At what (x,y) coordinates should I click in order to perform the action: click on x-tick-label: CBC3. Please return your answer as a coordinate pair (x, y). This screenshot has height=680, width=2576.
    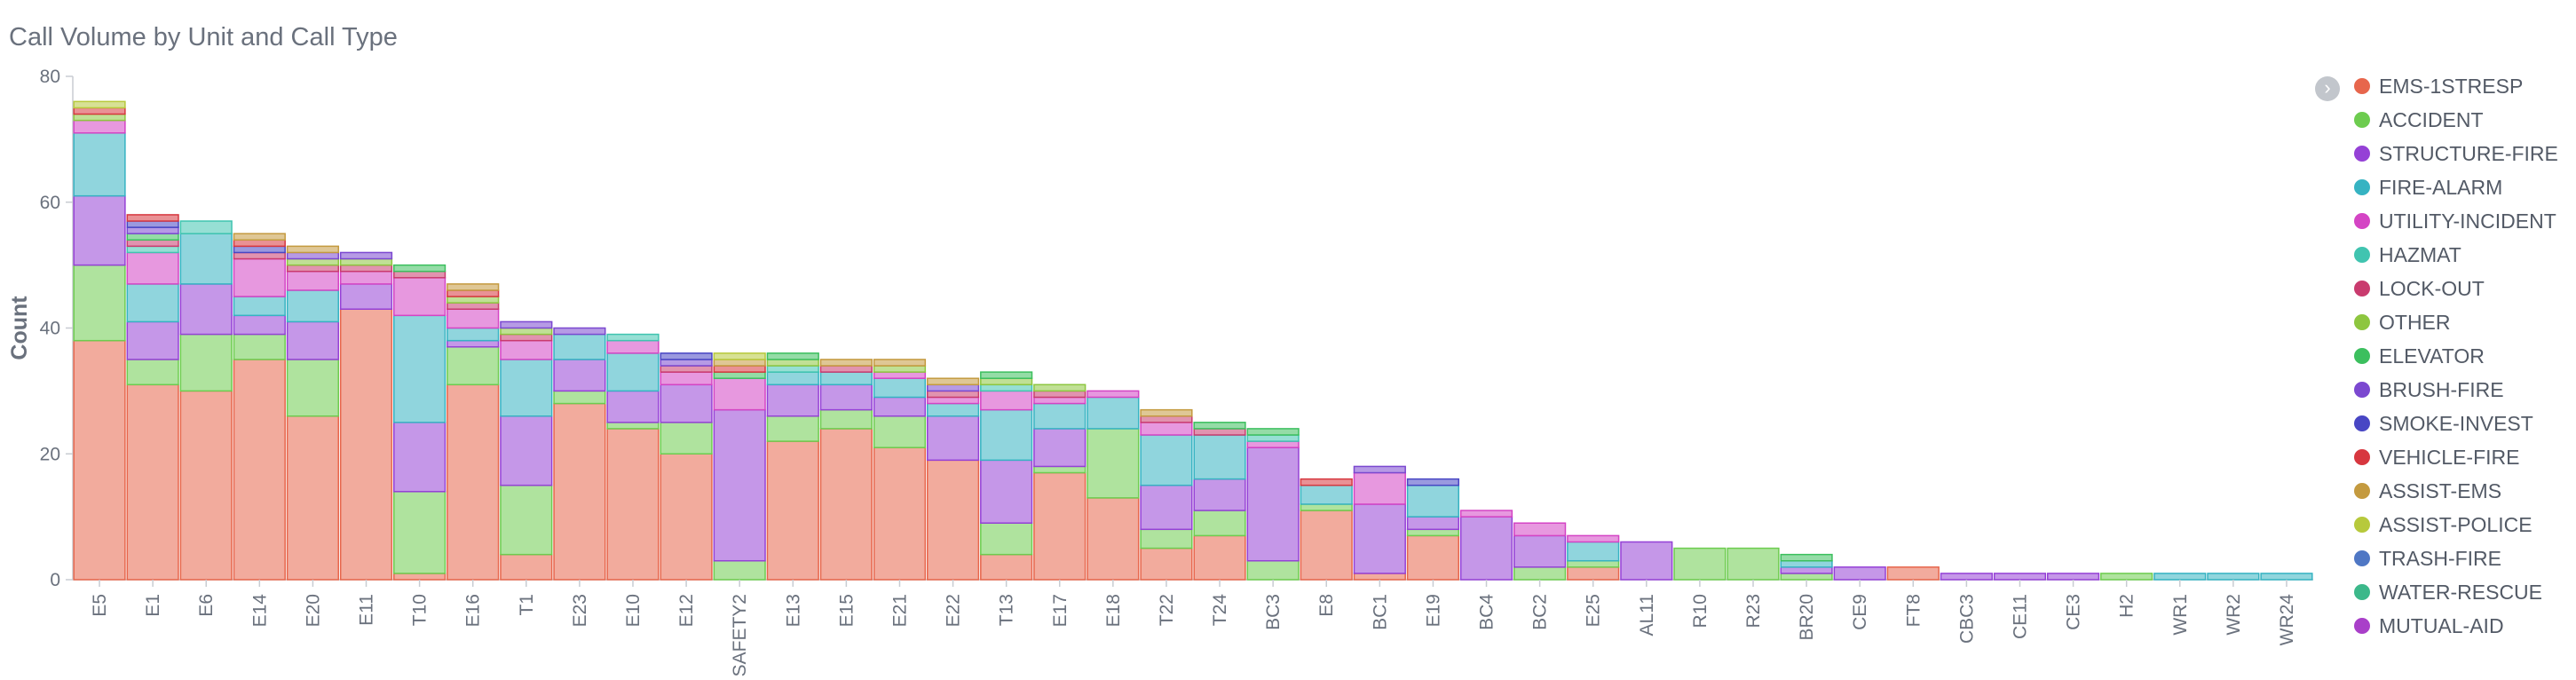
    Looking at the image, I should click on (1966, 619).